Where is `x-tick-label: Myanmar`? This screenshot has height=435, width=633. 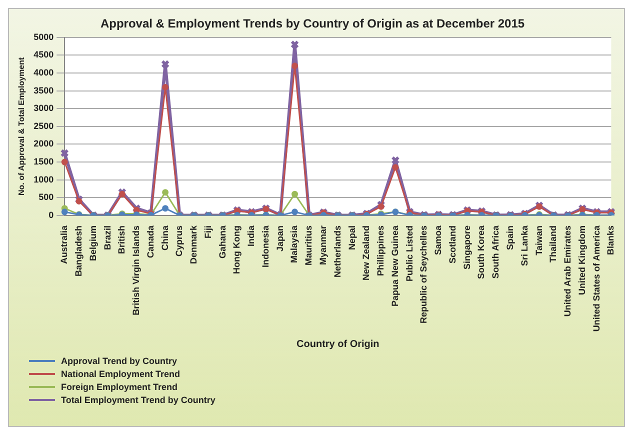 x-tick-label: Myanmar is located at coordinates (323, 244).